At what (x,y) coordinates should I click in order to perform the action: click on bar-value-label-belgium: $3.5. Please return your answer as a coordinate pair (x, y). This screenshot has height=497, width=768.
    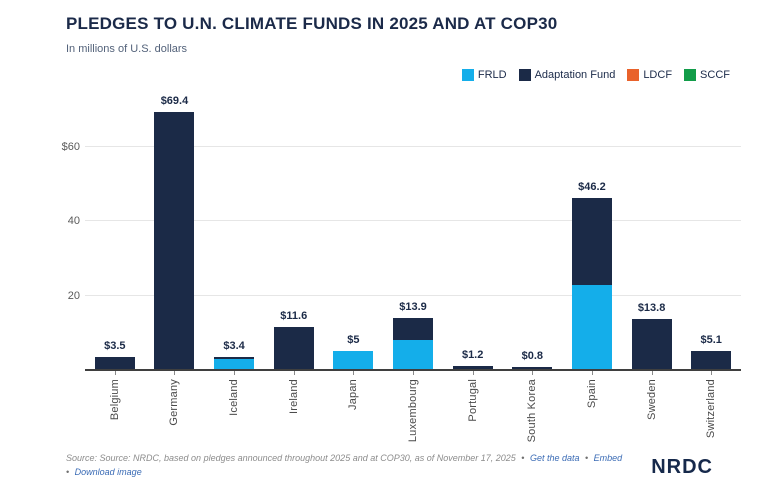
    Looking at the image, I should click on (115, 346).